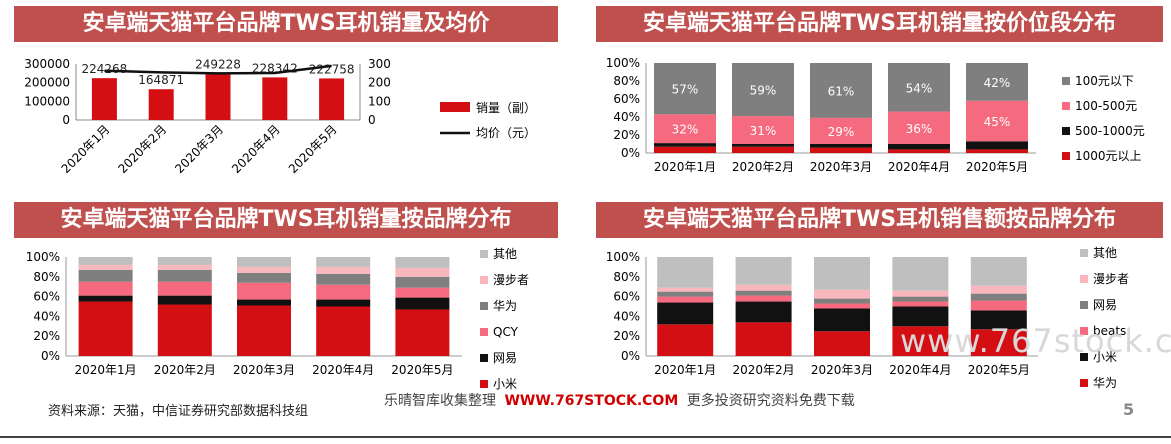 The width and height of the screenshot is (1171, 444). I want to click on bar-data-label: 164871, so click(161, 80).